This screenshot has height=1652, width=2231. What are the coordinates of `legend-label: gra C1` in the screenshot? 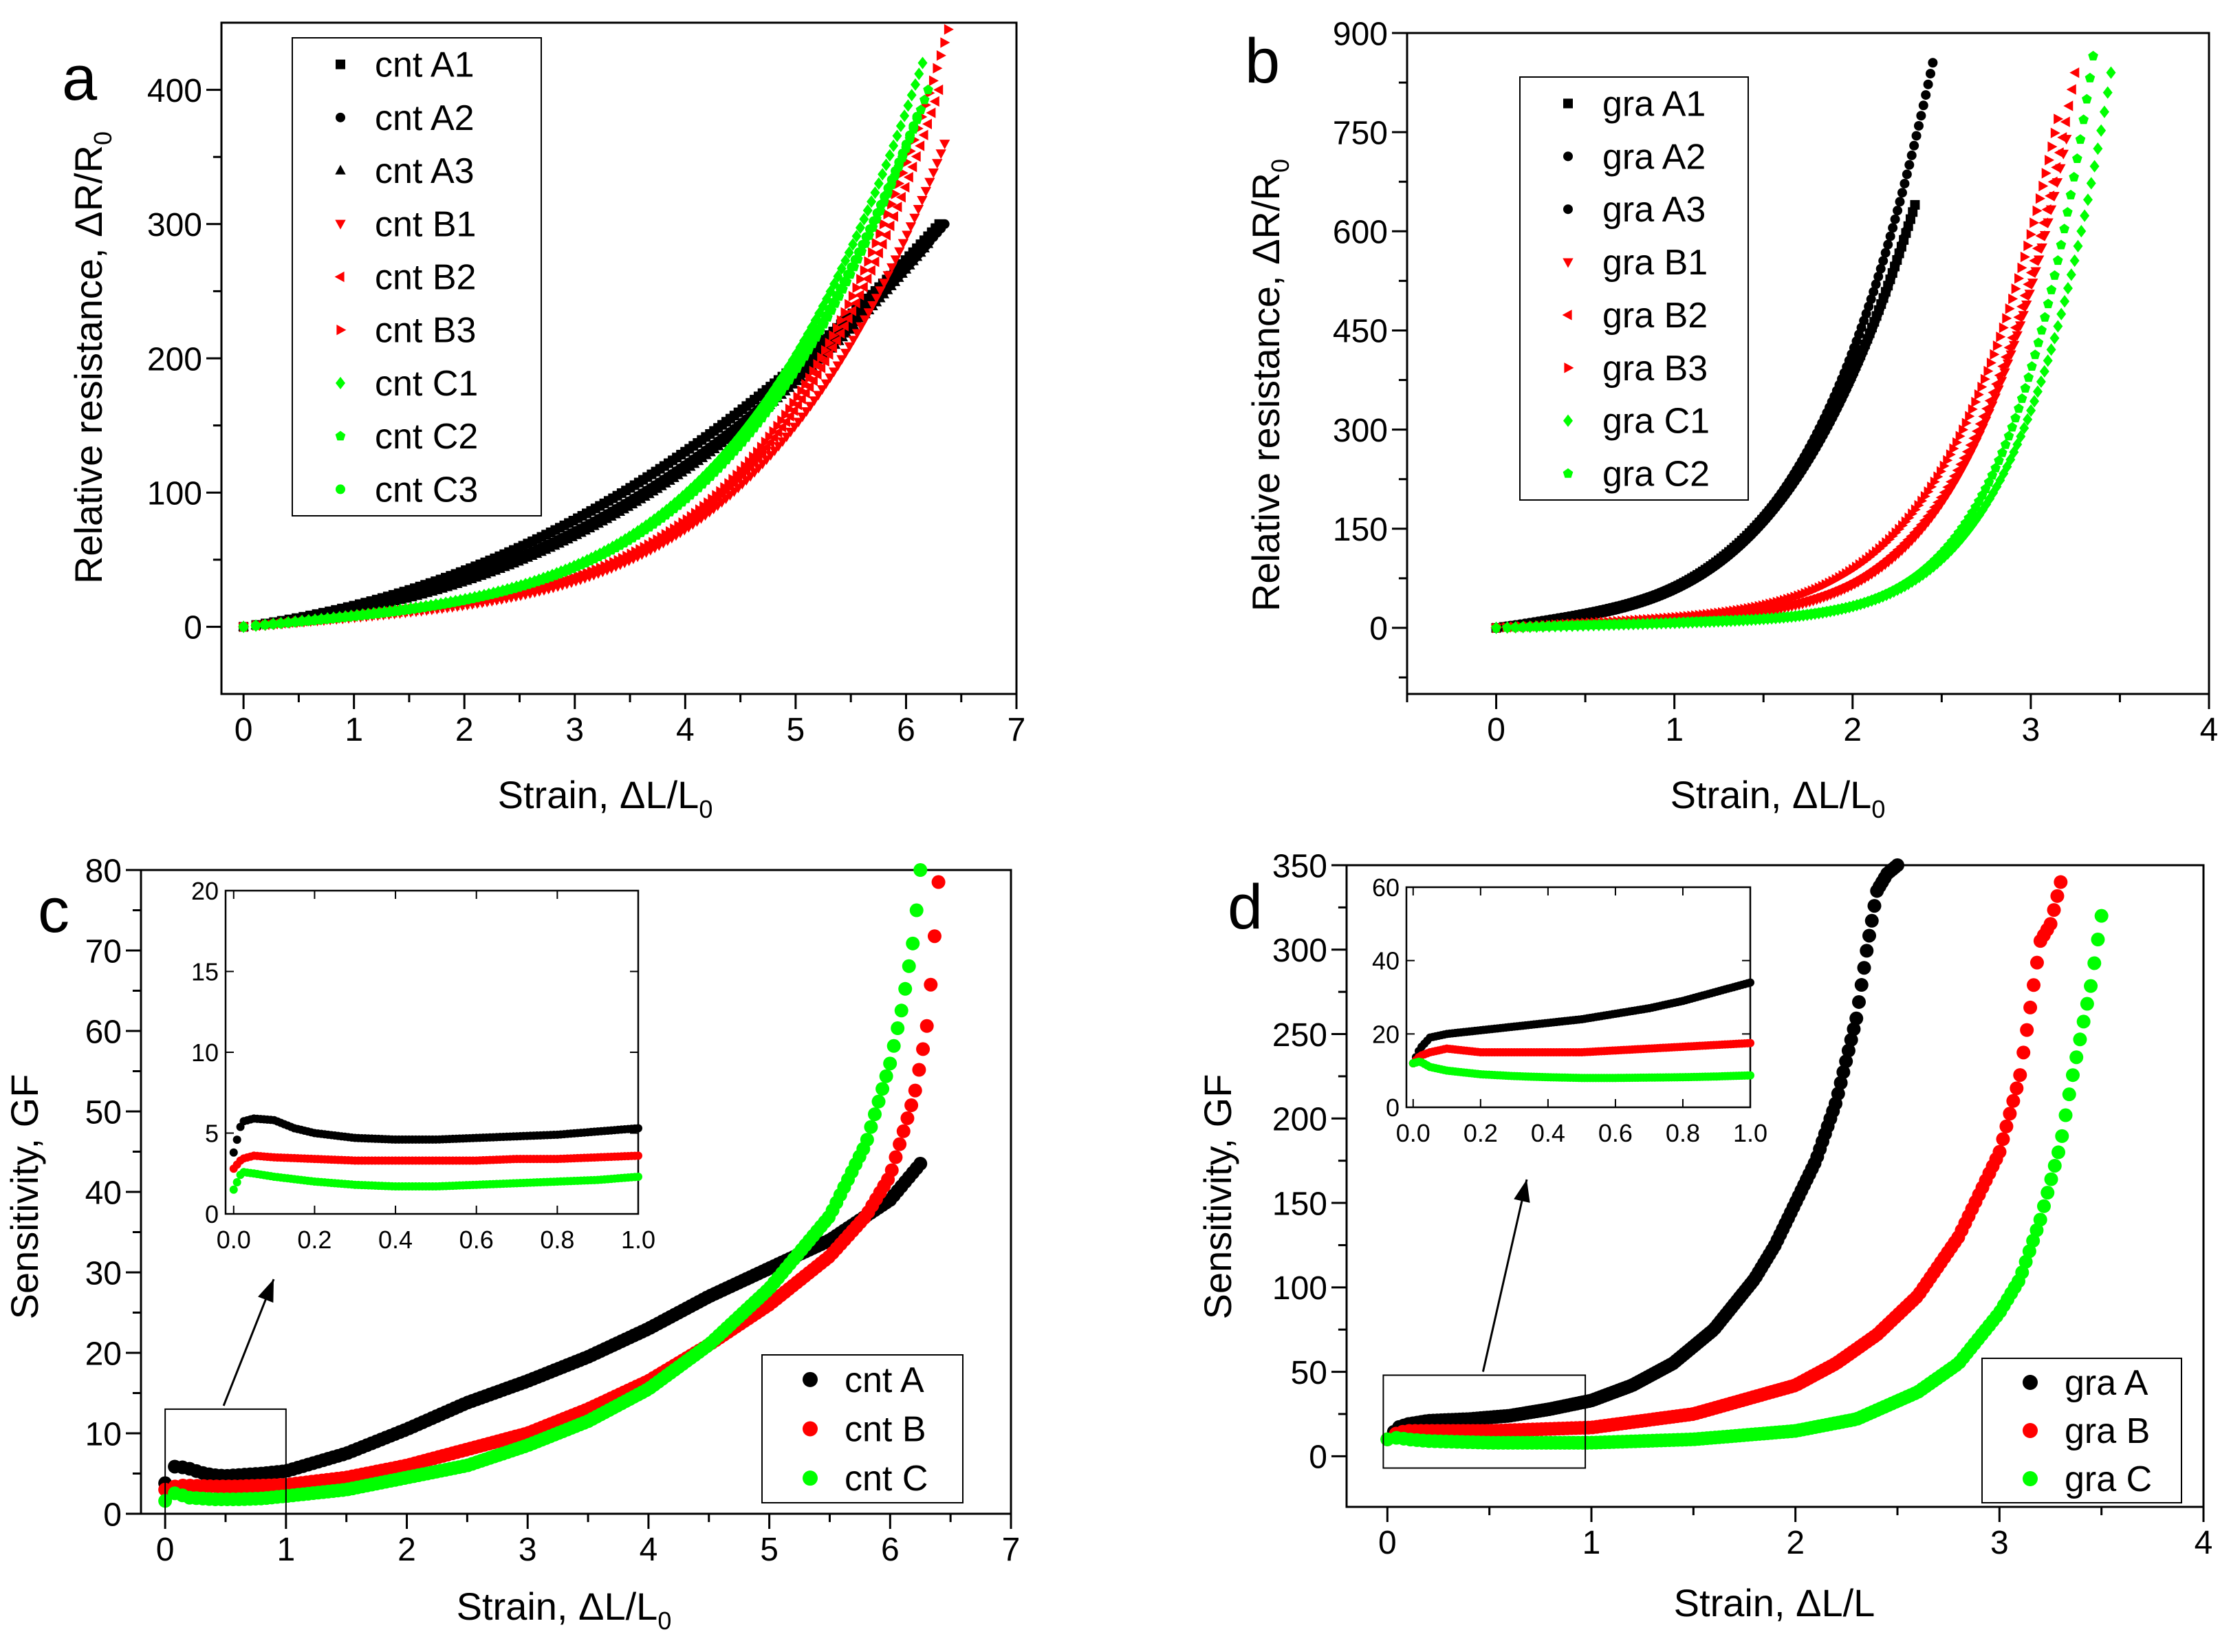 It's located at (1656, 422).